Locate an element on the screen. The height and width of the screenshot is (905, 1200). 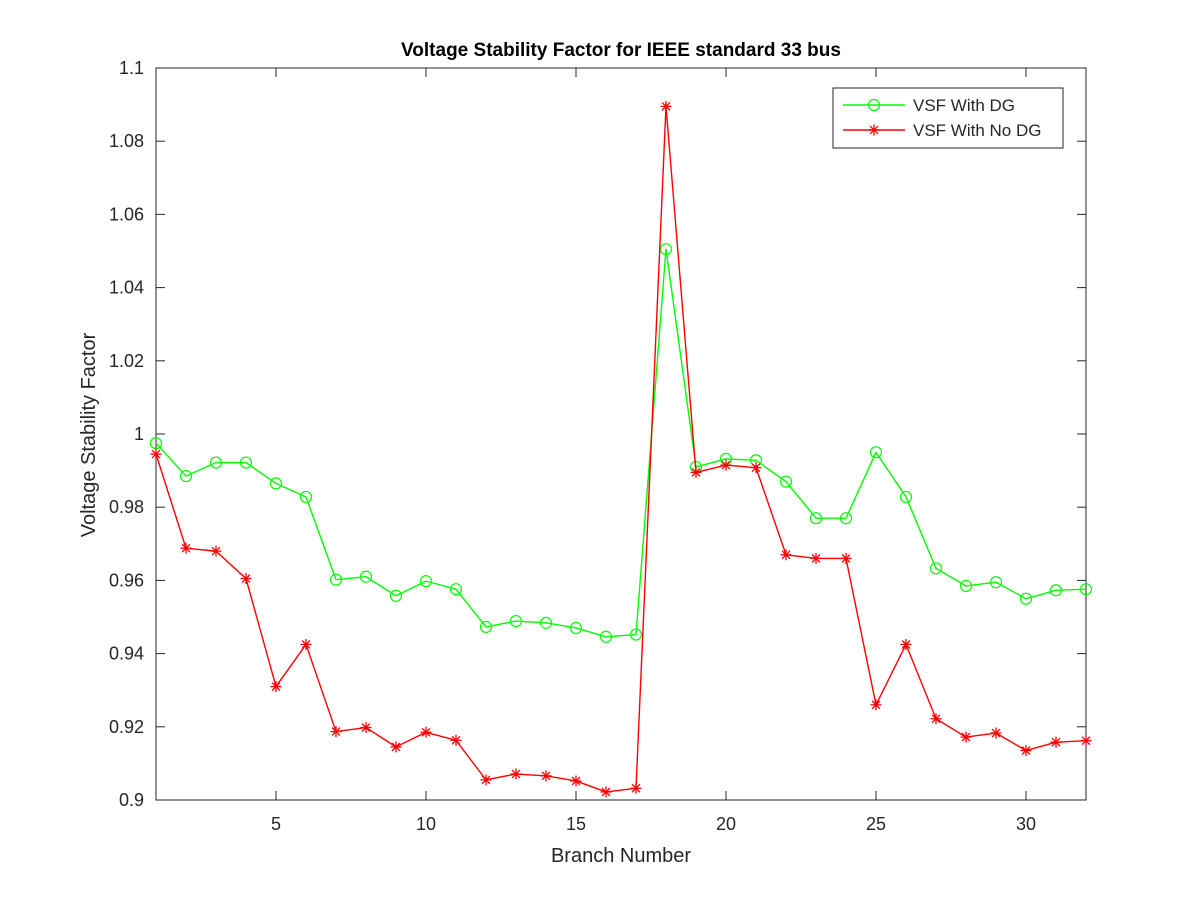
legend-item-no-dg: VSF With No DG is located at coordinates (942, 130).